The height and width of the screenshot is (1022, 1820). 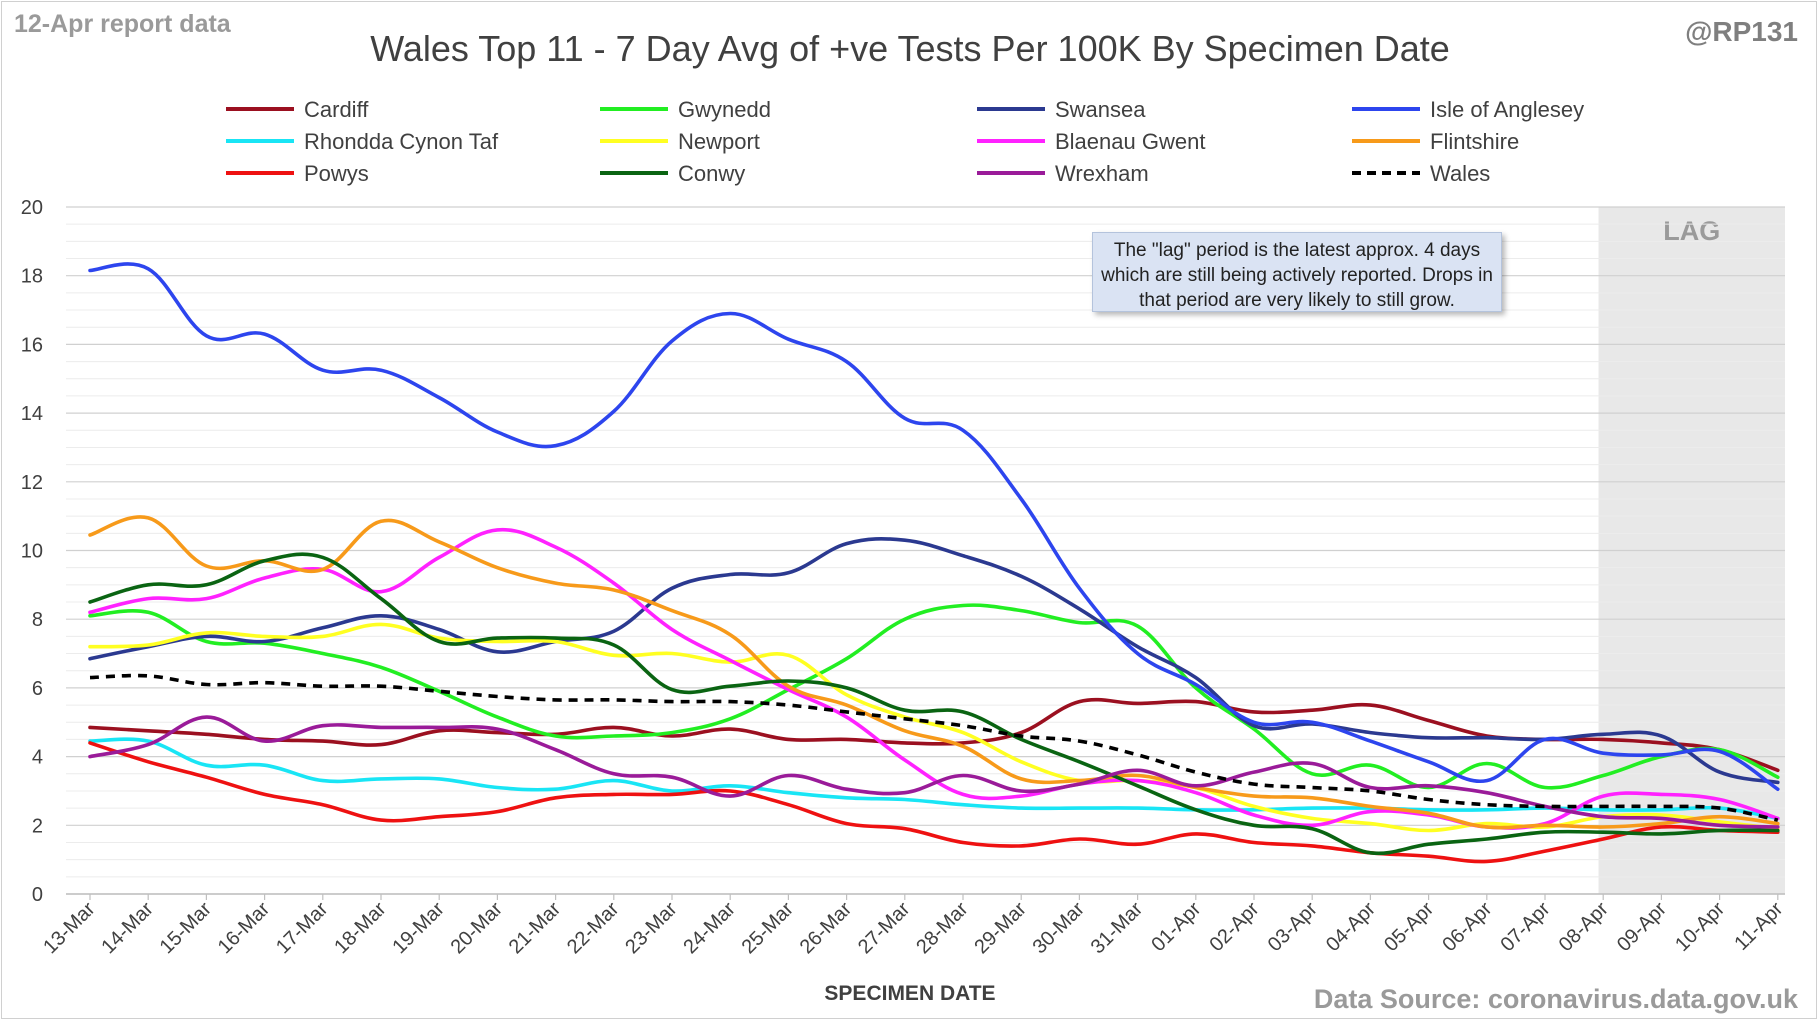 I want to click on x-tick-label: 18-Mar, so click(x=360, y=928).